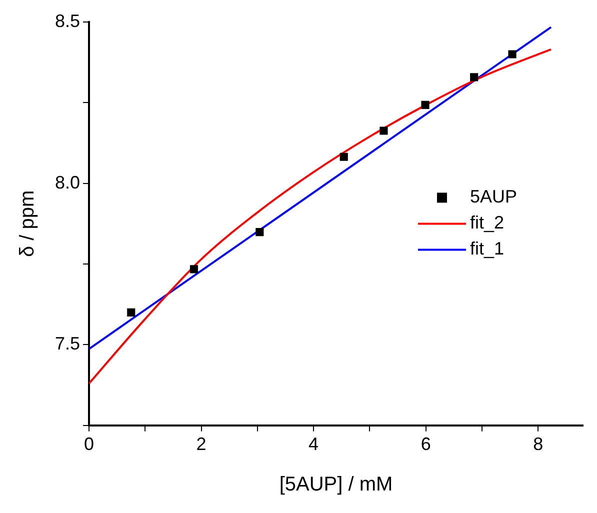 This screenshot has height=513, width=597. What do you see at coordinates (67, 344) in the screenshot?
I see `y-tick-label: 7.5` at bounding box center [67, 344].